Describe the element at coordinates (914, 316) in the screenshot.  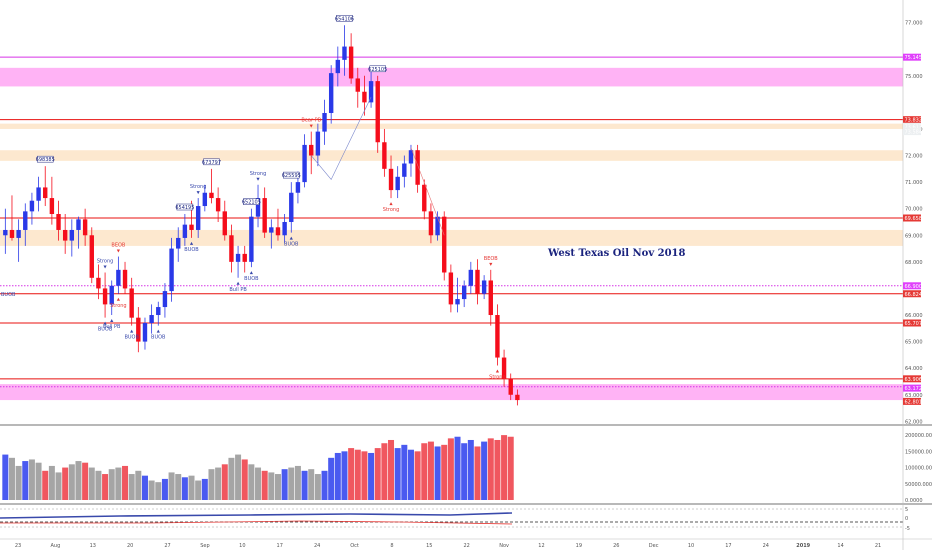
I see `price-tick-8: 66.000` at that location.